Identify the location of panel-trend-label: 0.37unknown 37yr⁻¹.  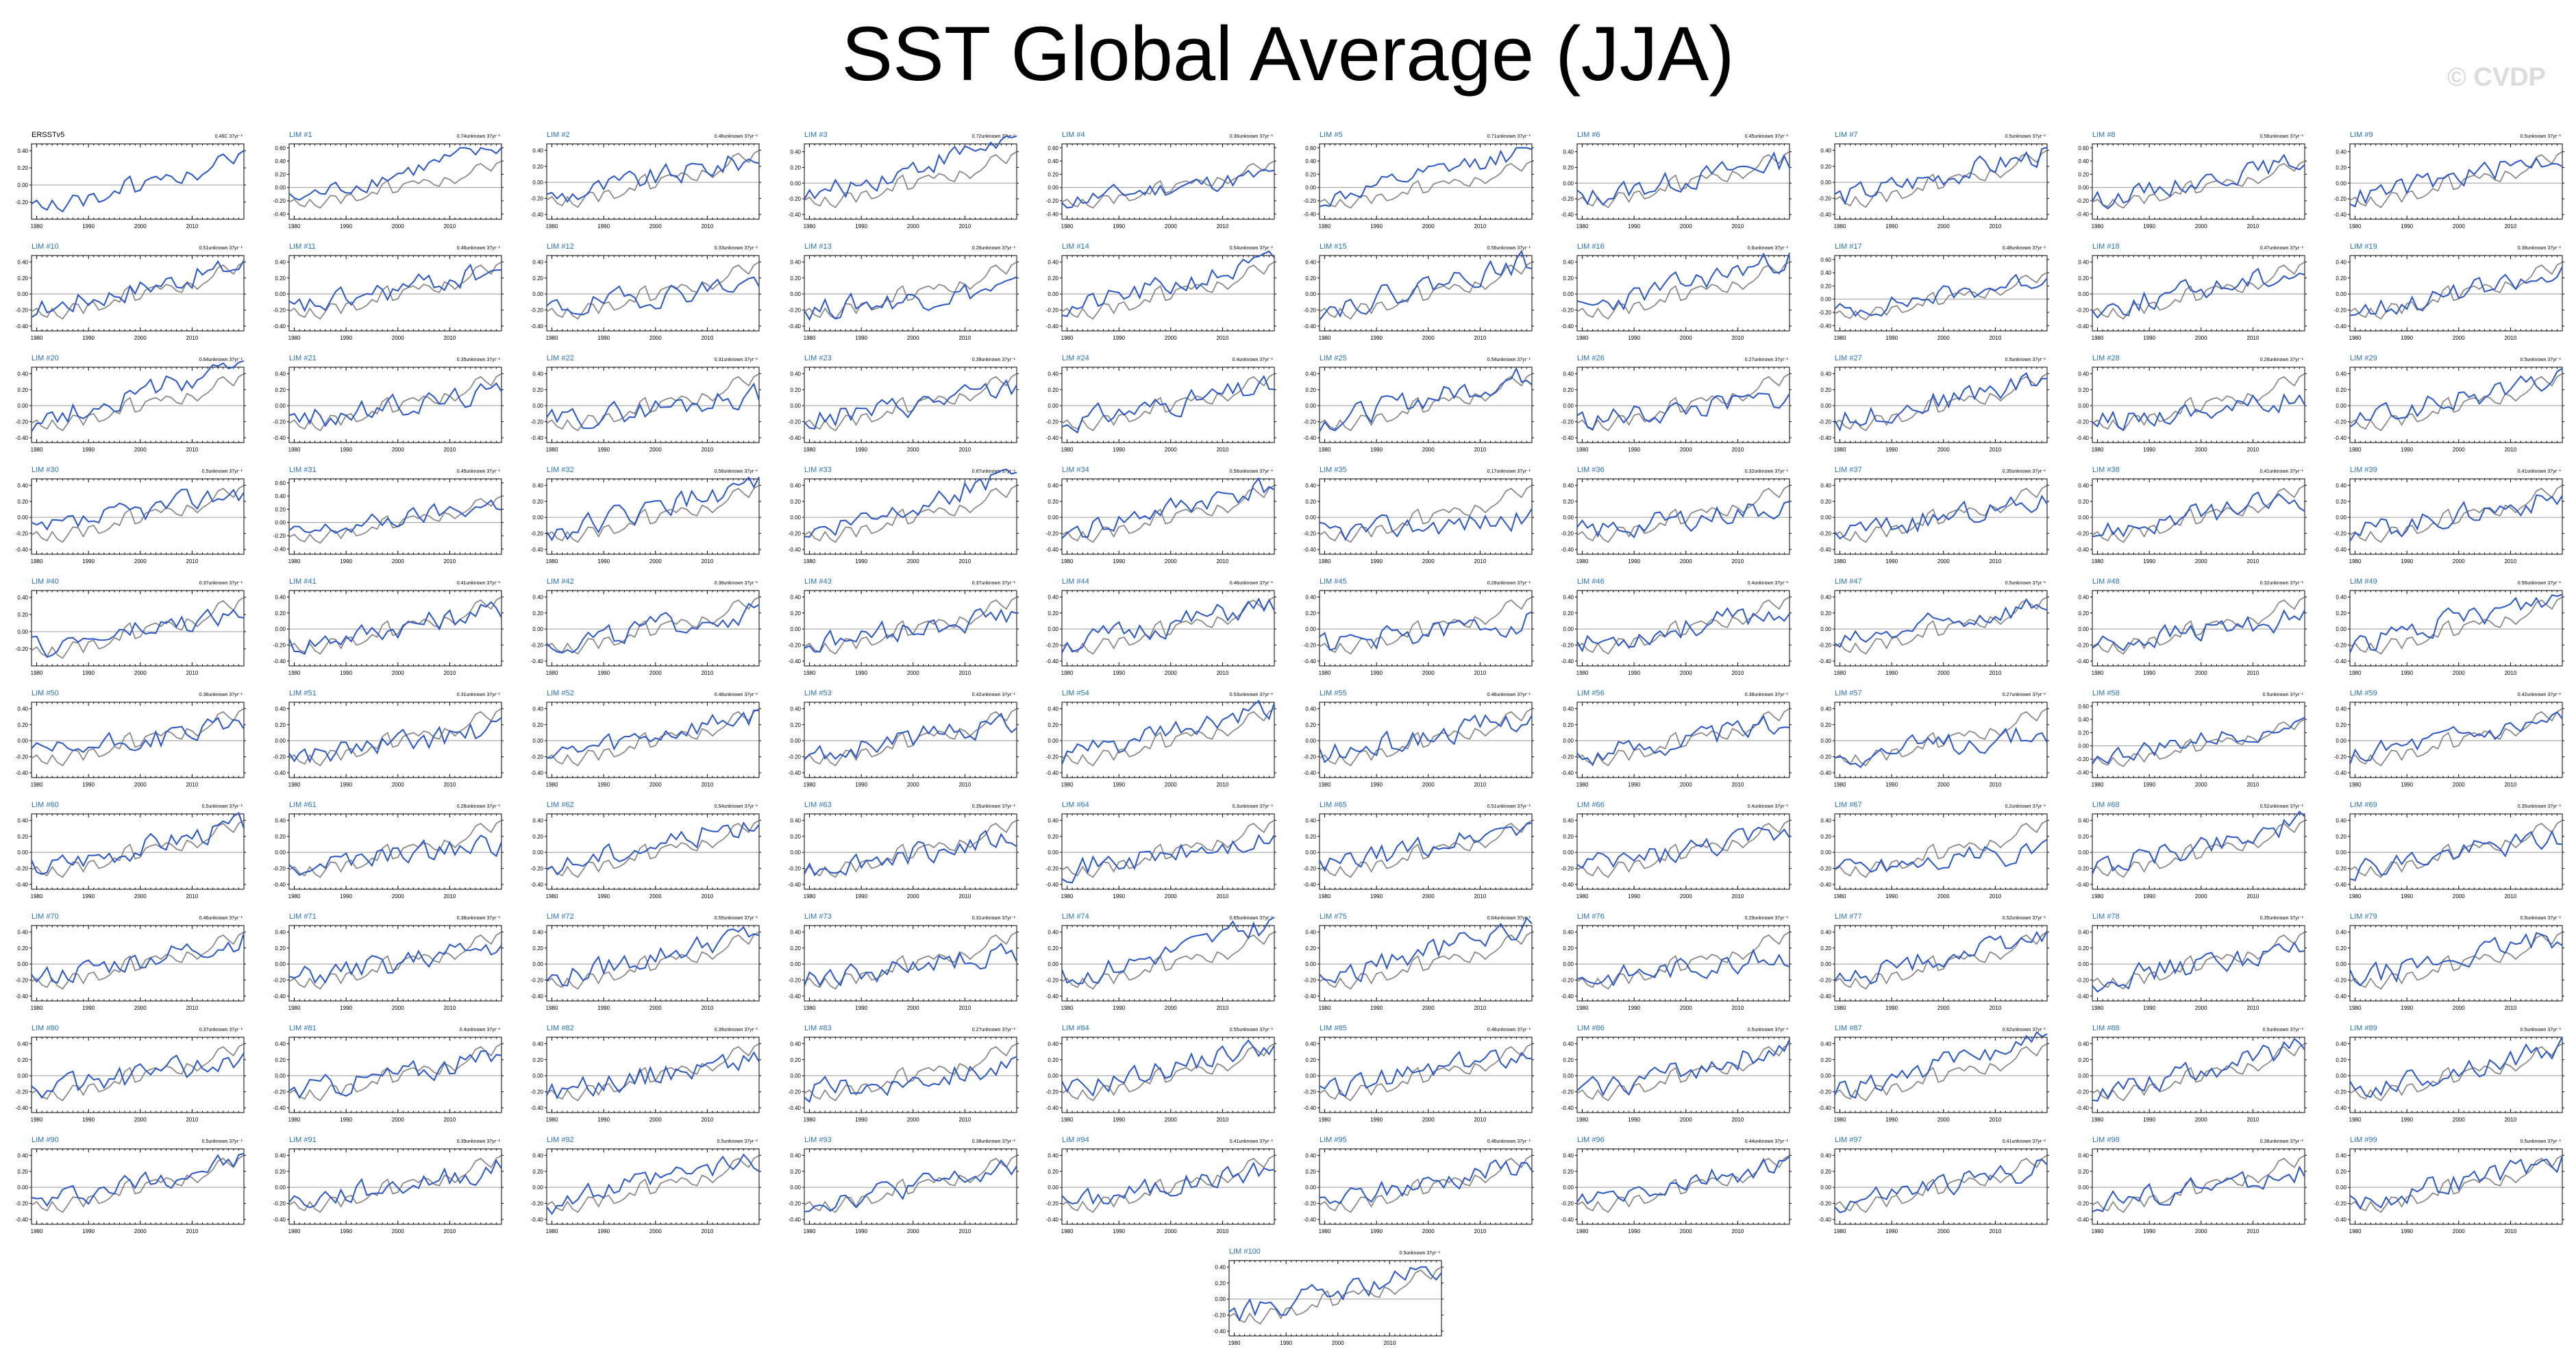
(221, 583).